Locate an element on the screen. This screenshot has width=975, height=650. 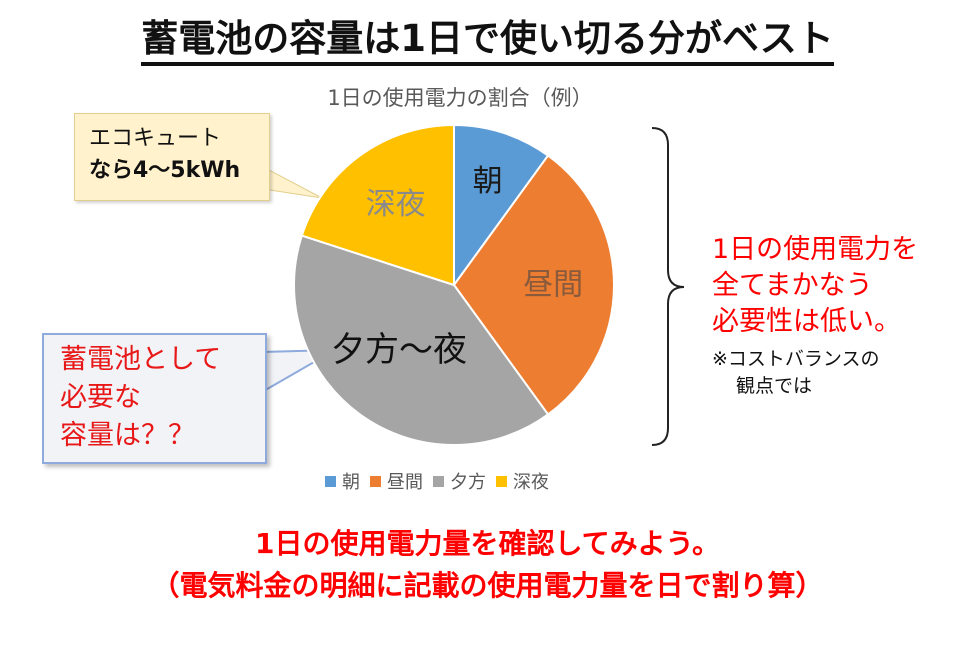
pie-slice-label-深夜: 深夜 is located at coordinates (396, 204).